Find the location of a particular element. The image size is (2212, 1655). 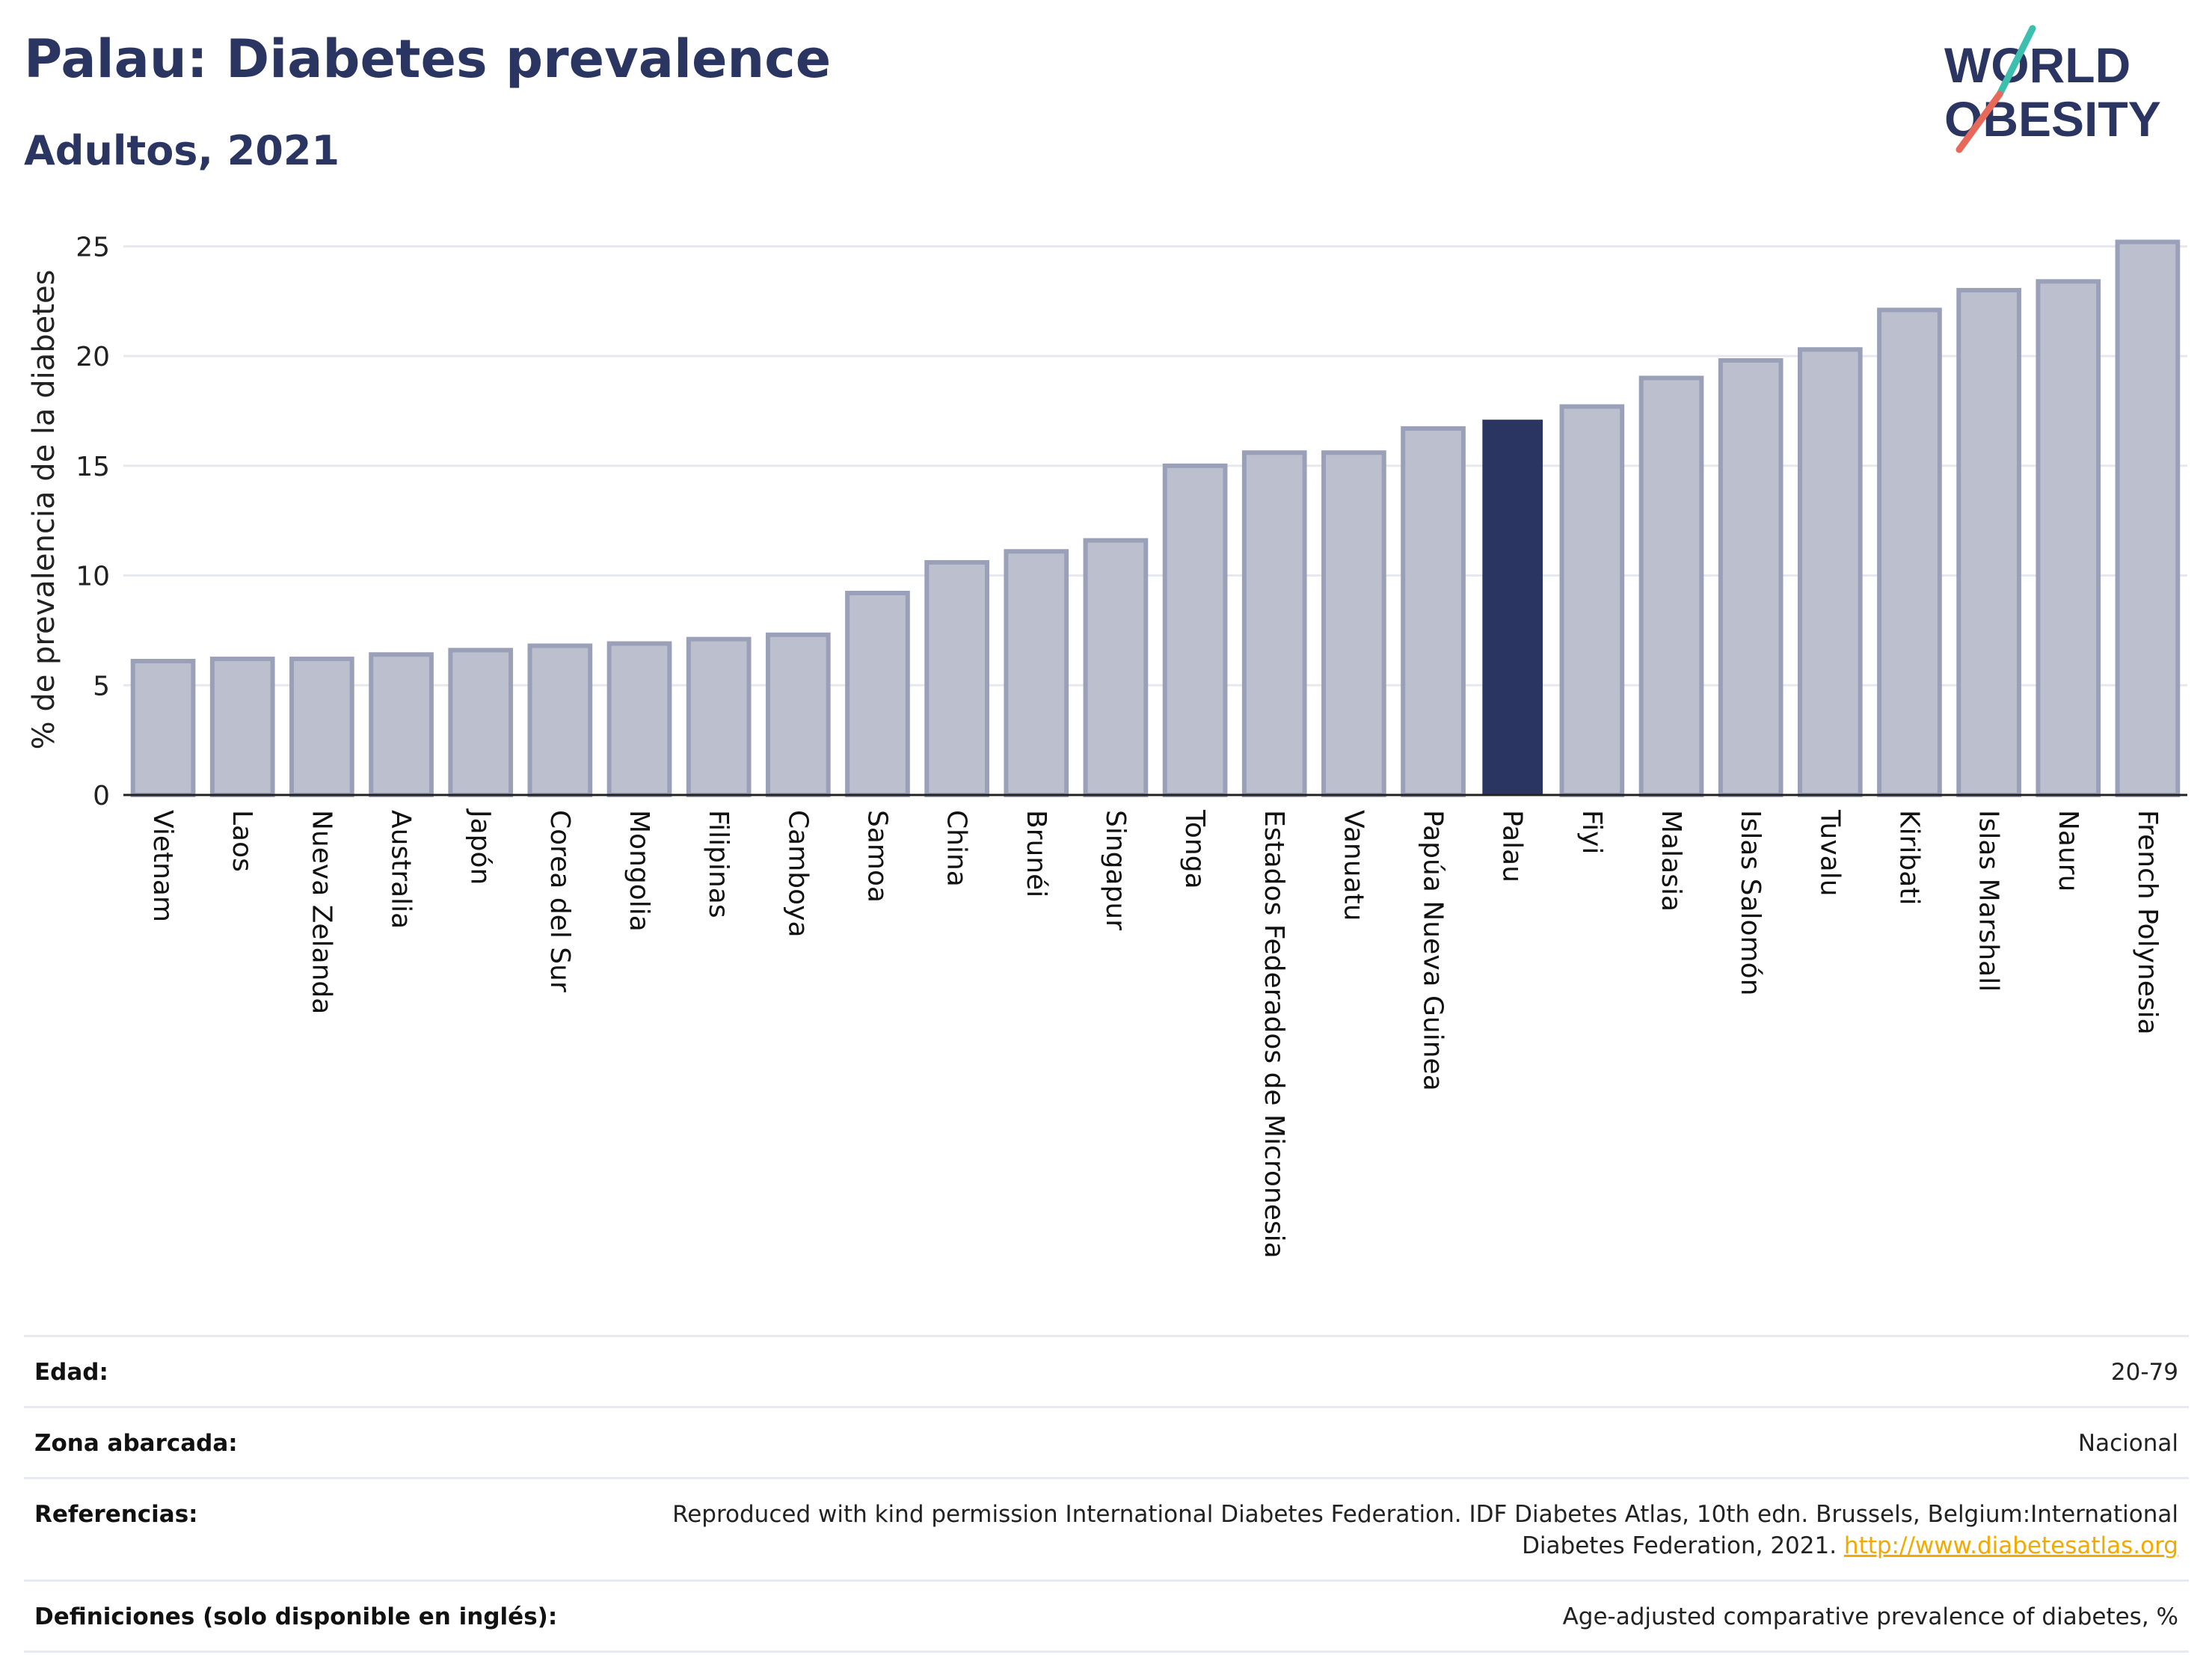

x-category-label: Nauru is located at coordinates (2068, 850).